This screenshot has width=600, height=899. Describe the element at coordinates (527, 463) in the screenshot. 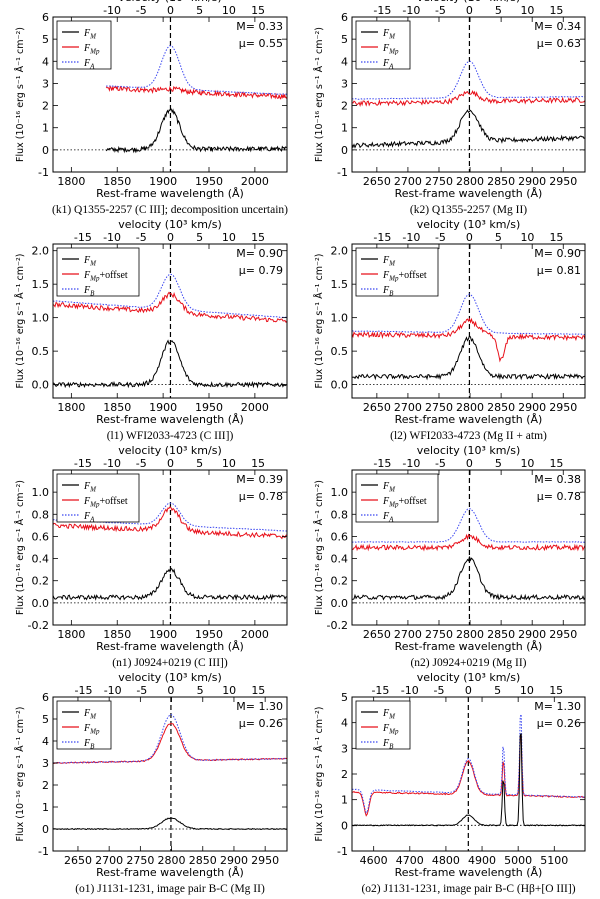

I see `velocity-tick-label: 10` at that location.